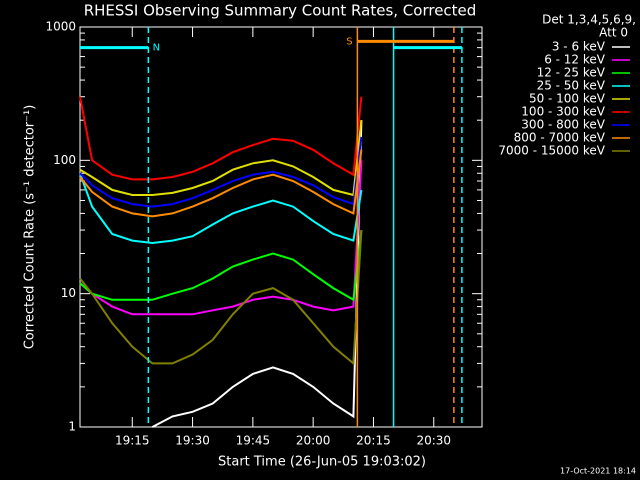 The height and width of the screenshot is (480, 640). Describe the element at coordinates (563, 125) in the screenshot. I see `legend-label: 300 - 800 keV` at that location.